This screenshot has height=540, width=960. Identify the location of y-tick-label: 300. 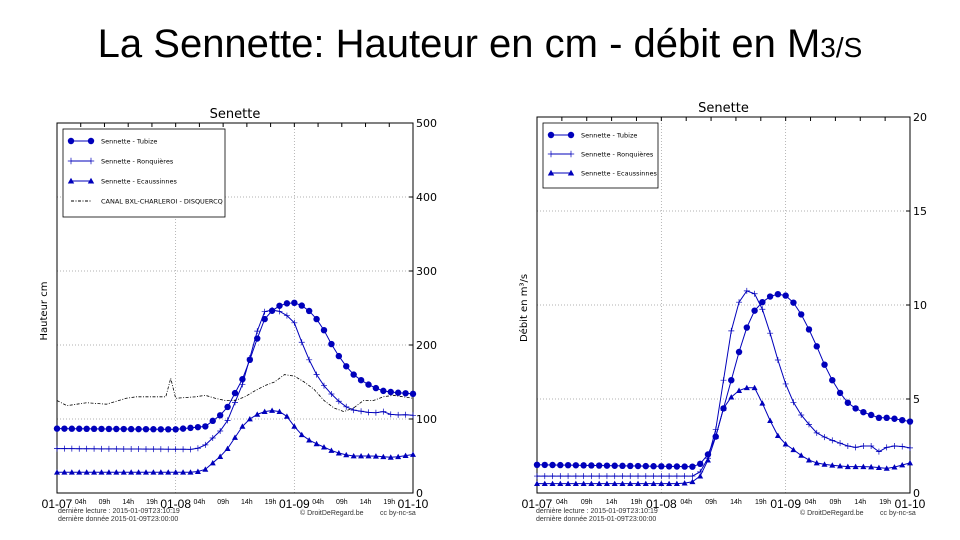
(426, 271).